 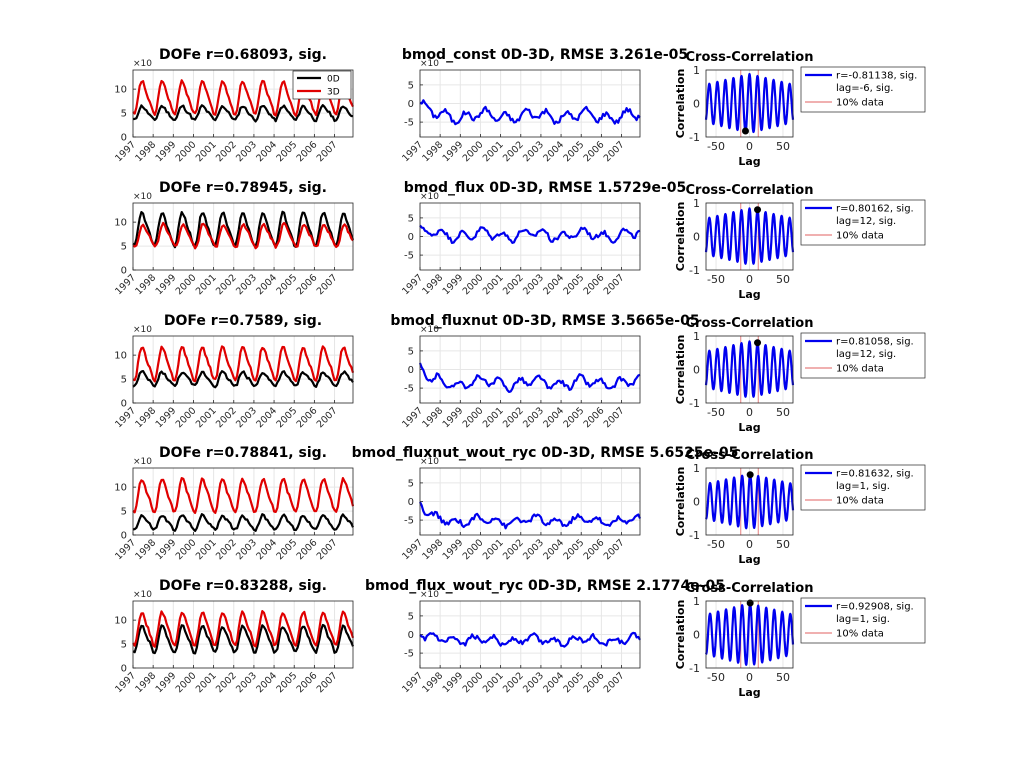 What do you see at coordinates (875, 607) in the screenshot?
I see `legend-label-r: r=0.92908, sig.` at bounding box center [875, 607].